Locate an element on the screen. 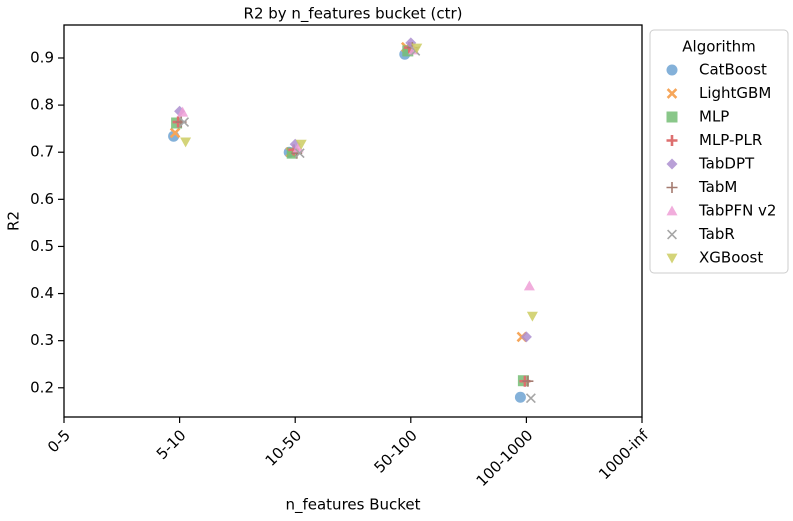 This screenshot has height=521, width=793. x-tick-label: 5-10 is located at coordinates (171, 444).